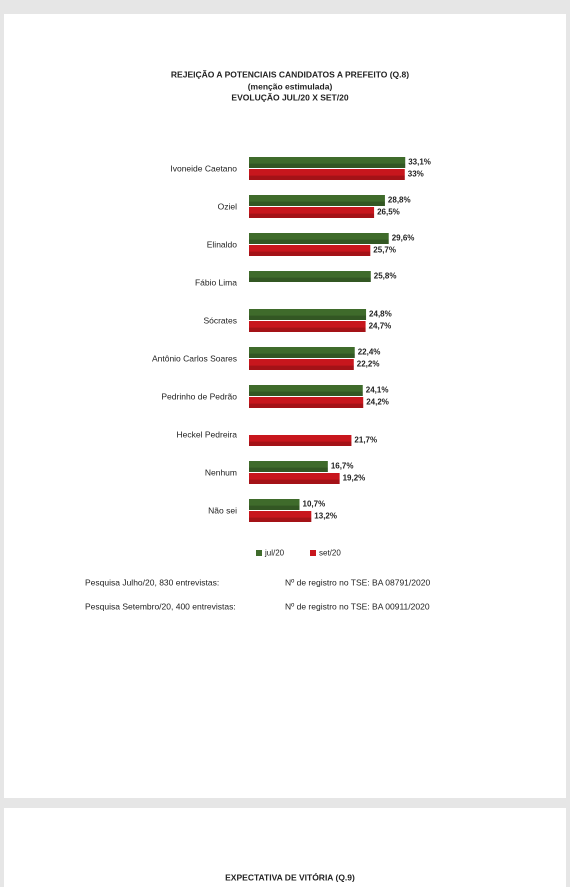  What do you see at coordinates (399, 200) in the screenshot?
I see `value-label: 28,8%` at bounding box center [399, 200].